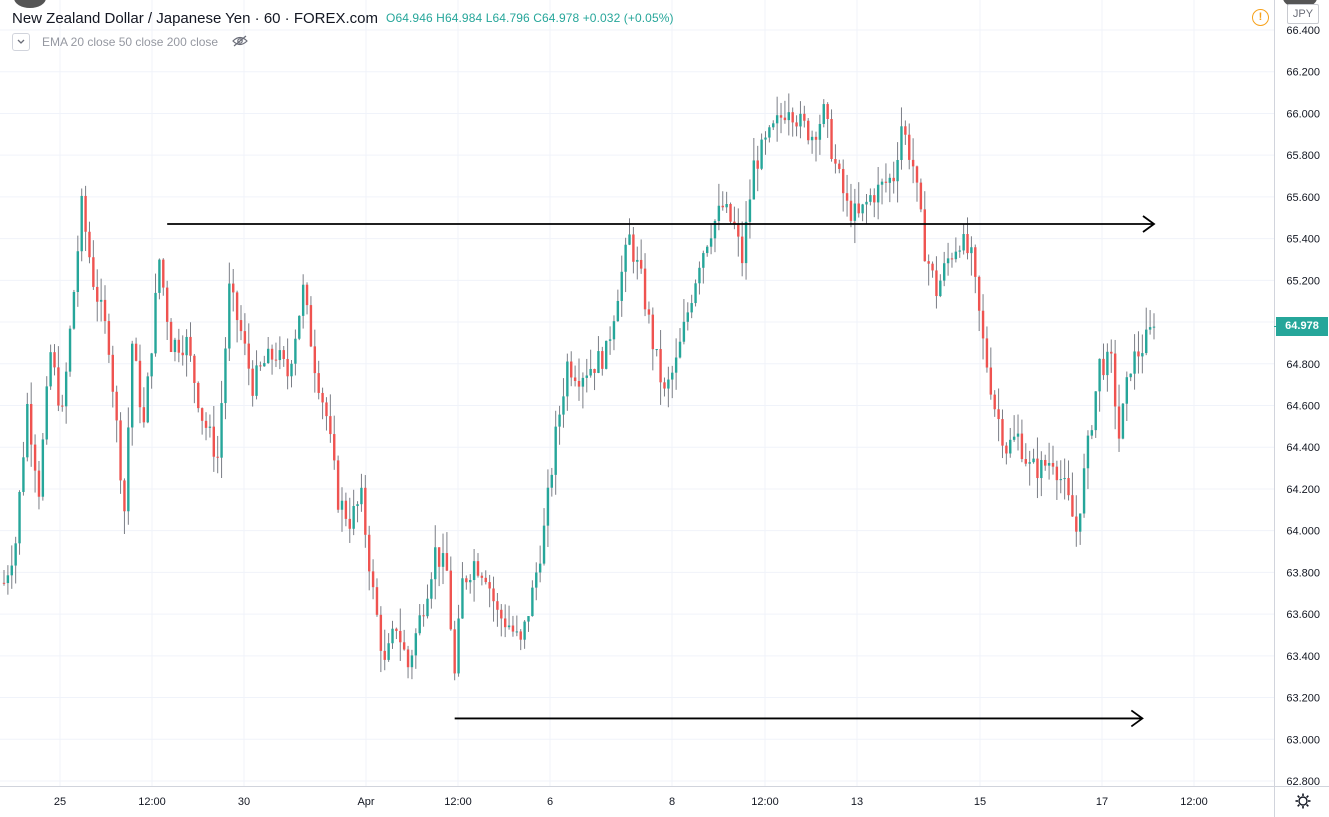 The image size is (1329, 817). Describe the element at coordinates (661, 224) in the screenshot. I see `resistance-arrow` at that location.